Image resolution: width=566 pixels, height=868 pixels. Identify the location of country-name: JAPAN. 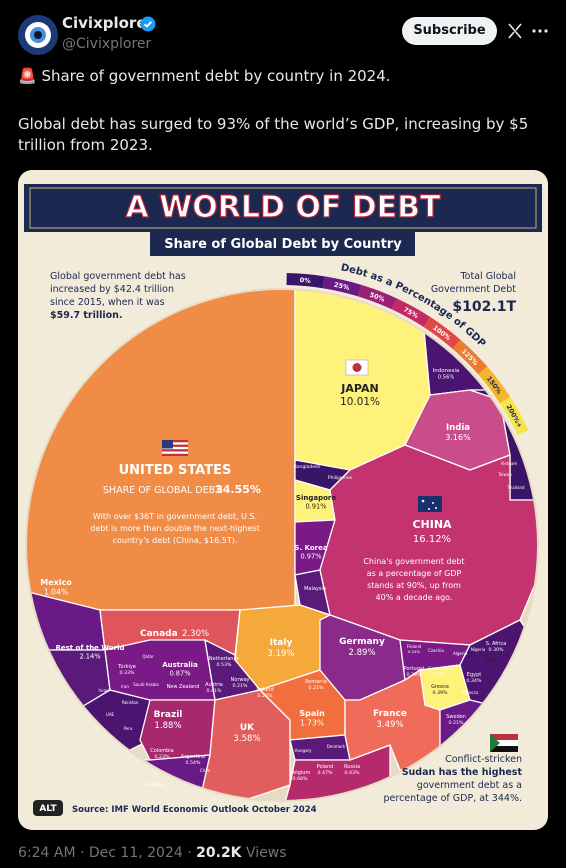
(359, 388).